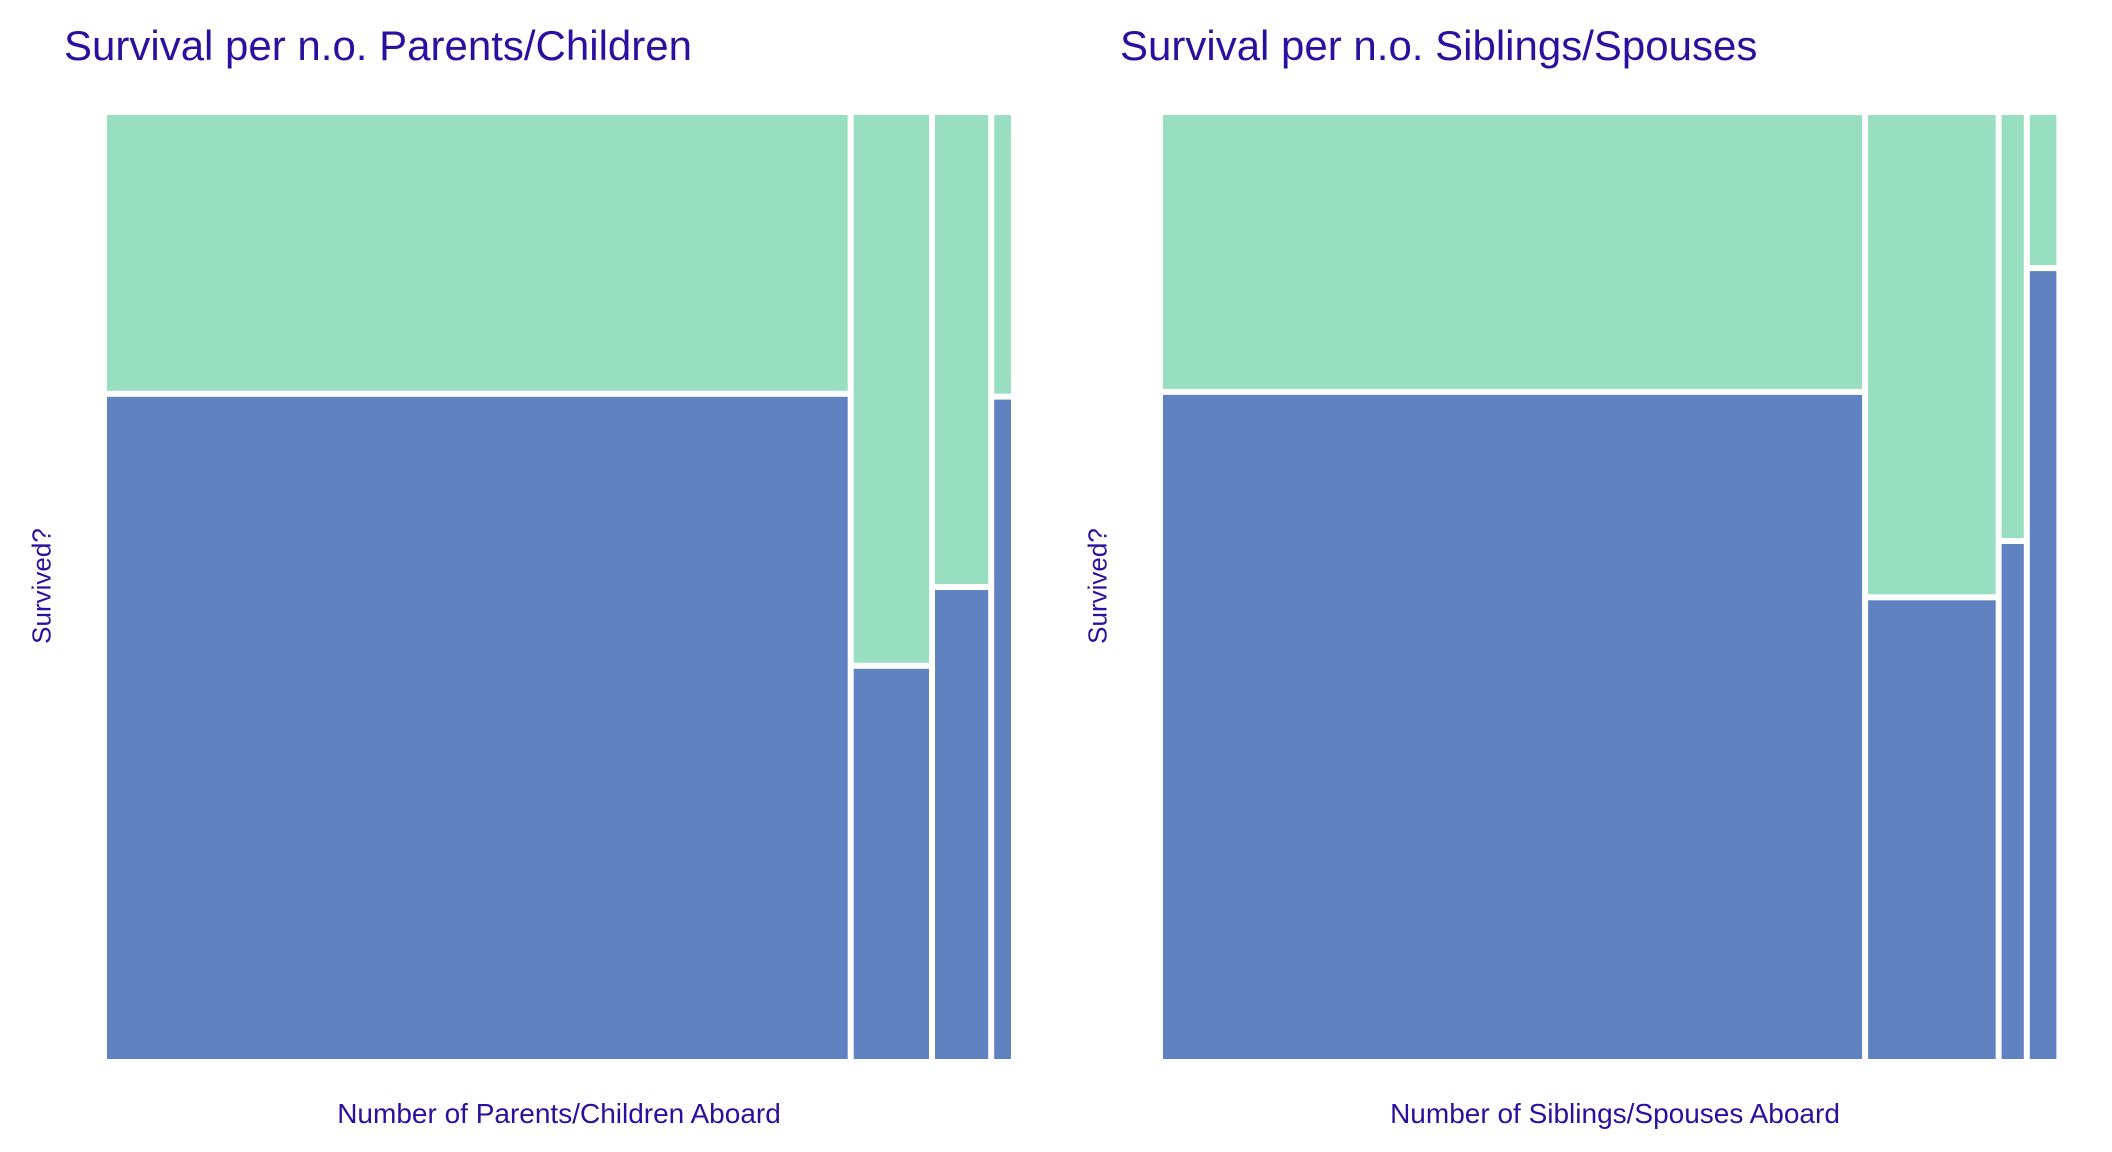 This screenshot has height=1152, width=2112. What do you see at coordinates (1439, 45) in the screenshot?
I see `chart-title: Survival per n.o. Siblings/Spouses` at bounding box center [1439, 45].